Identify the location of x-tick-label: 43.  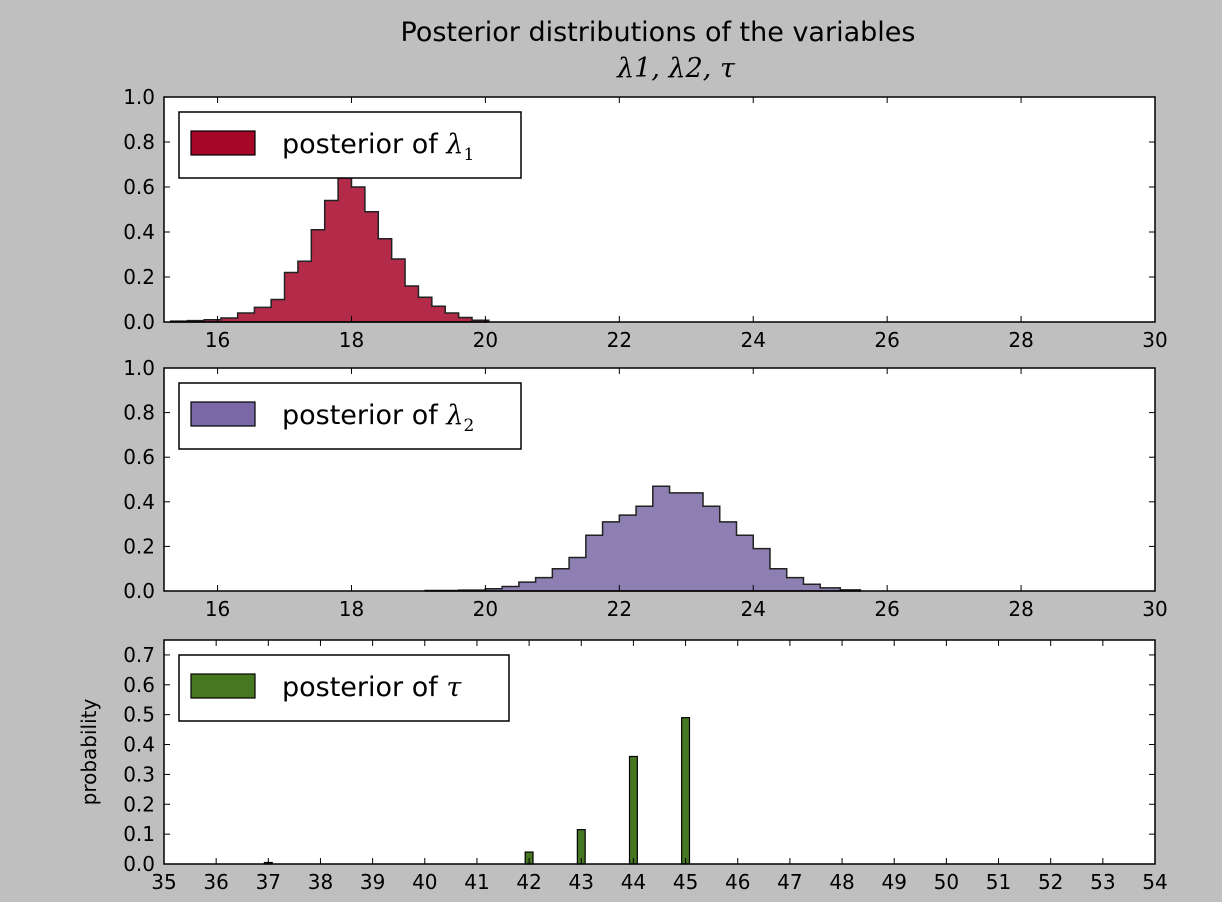
(581, 882).